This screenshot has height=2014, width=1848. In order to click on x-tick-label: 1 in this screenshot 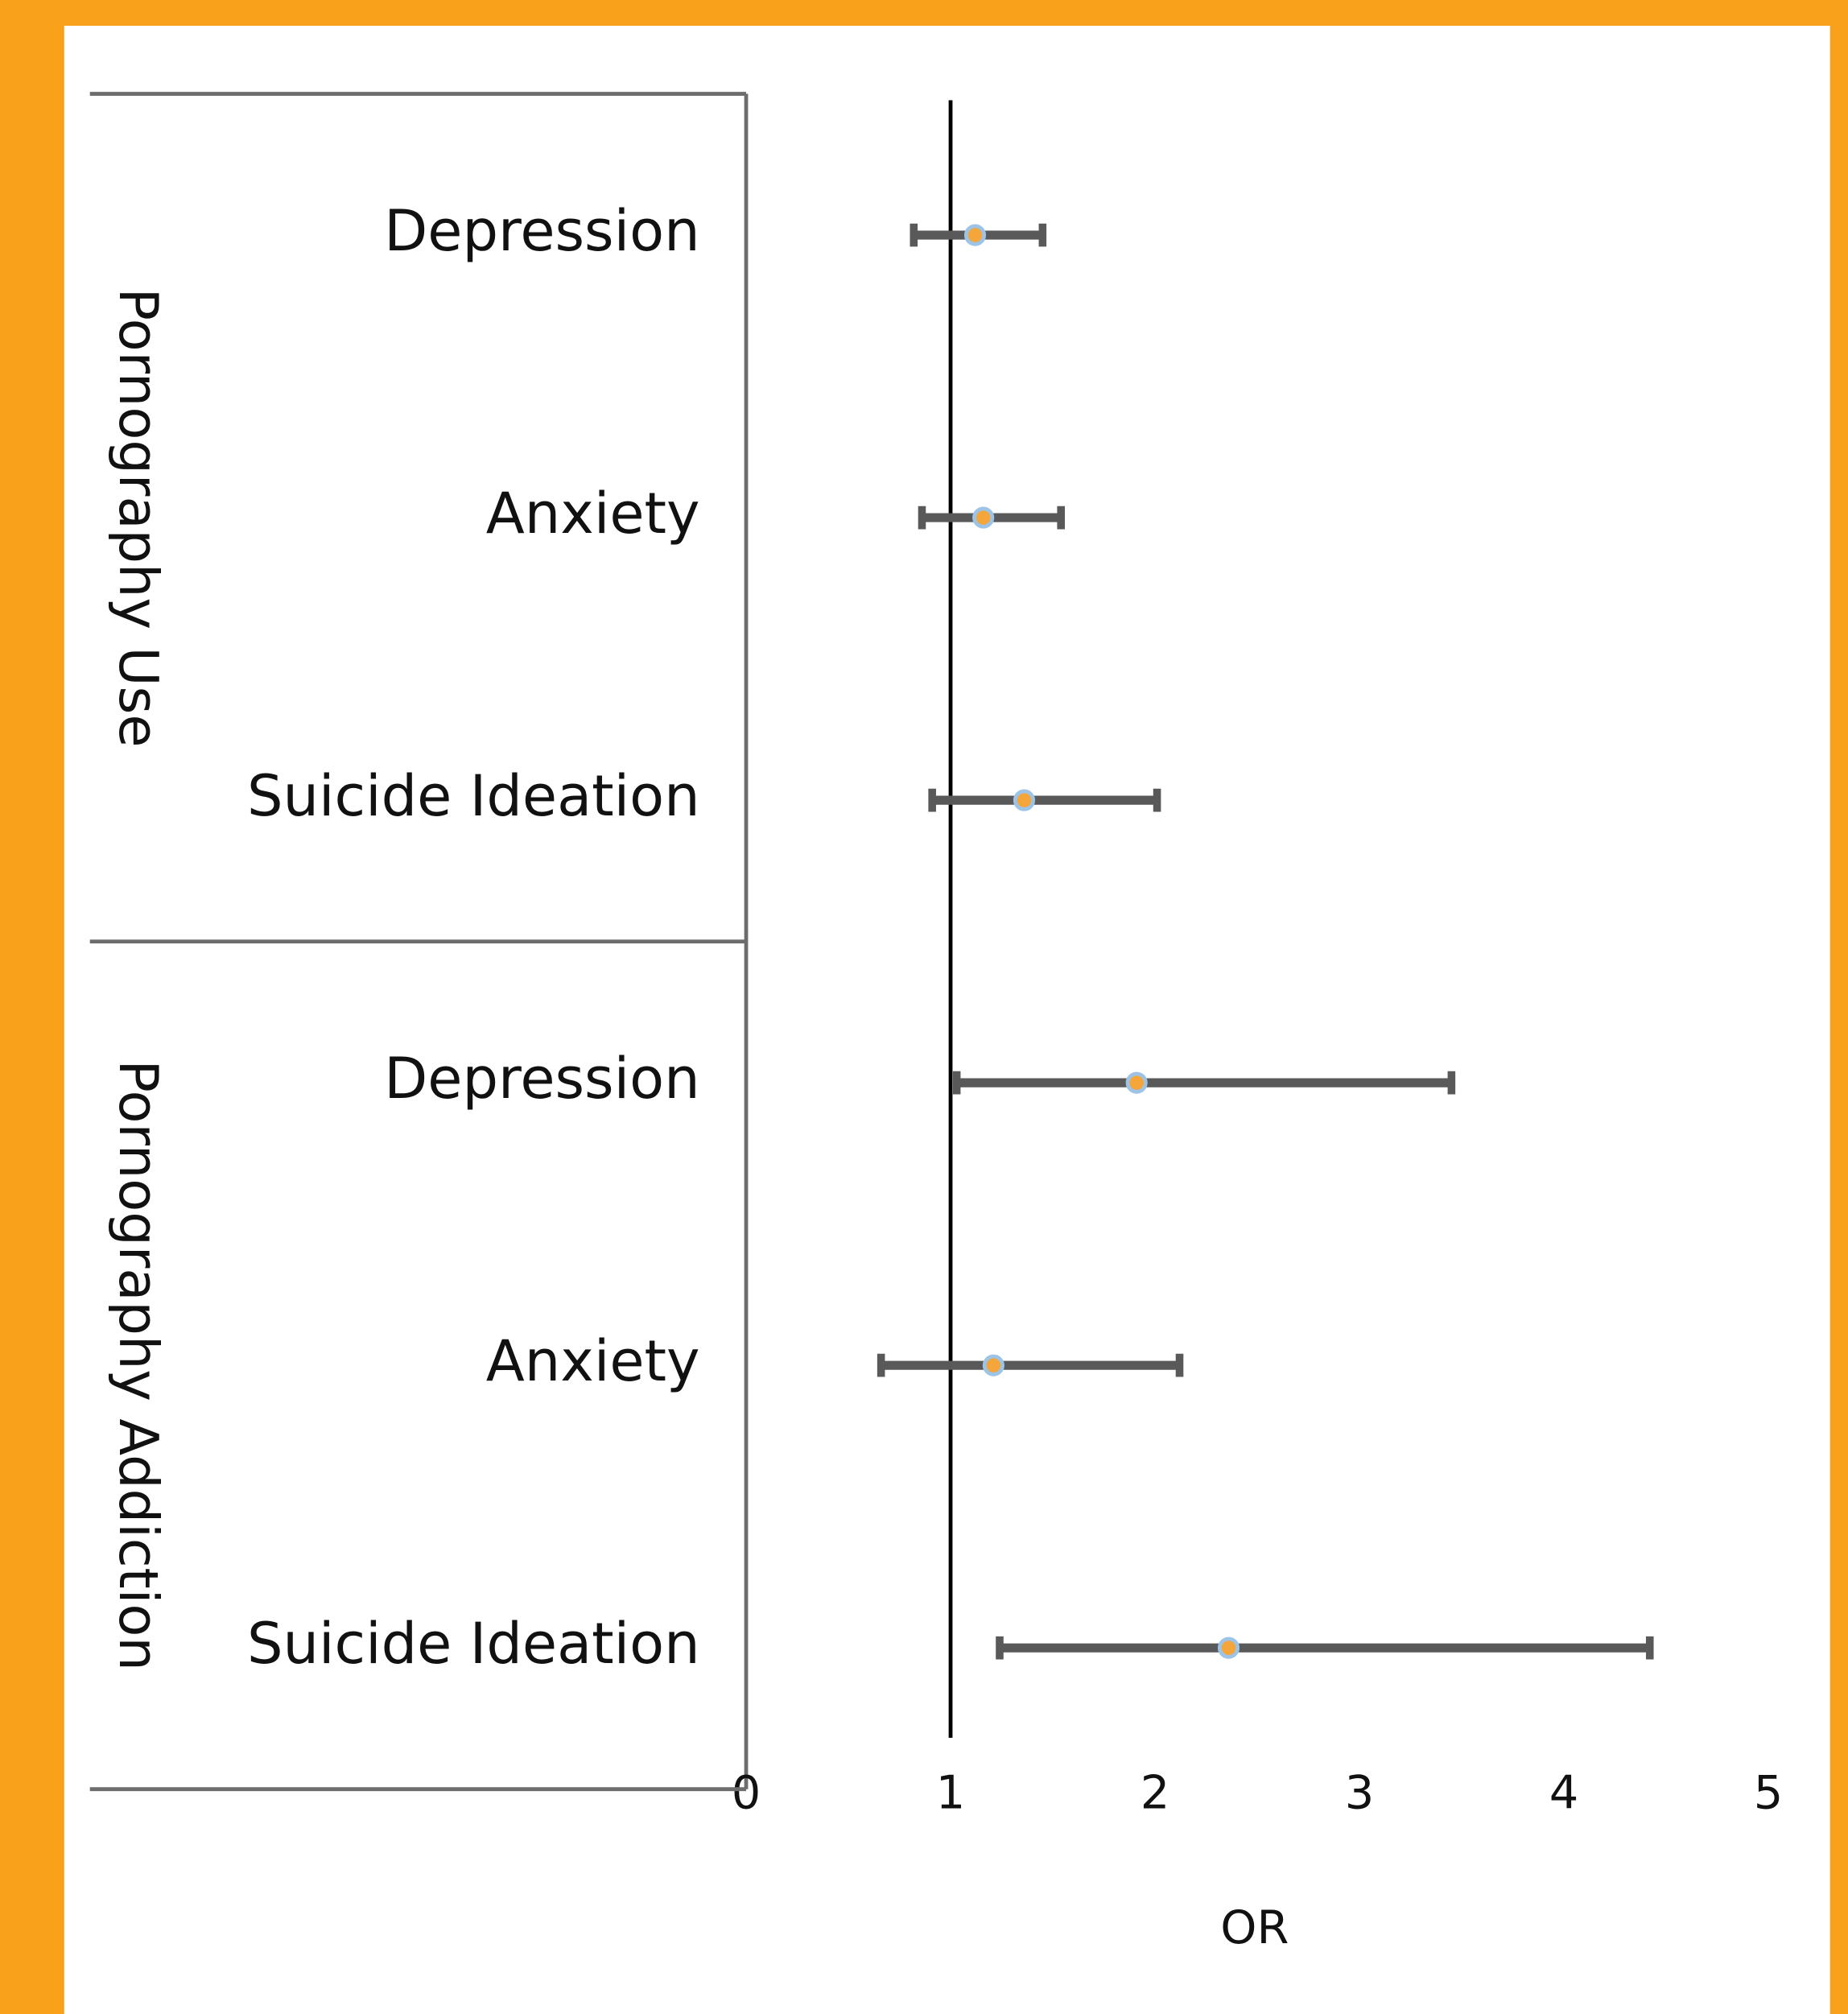, I will do `click(951, 1792)`.